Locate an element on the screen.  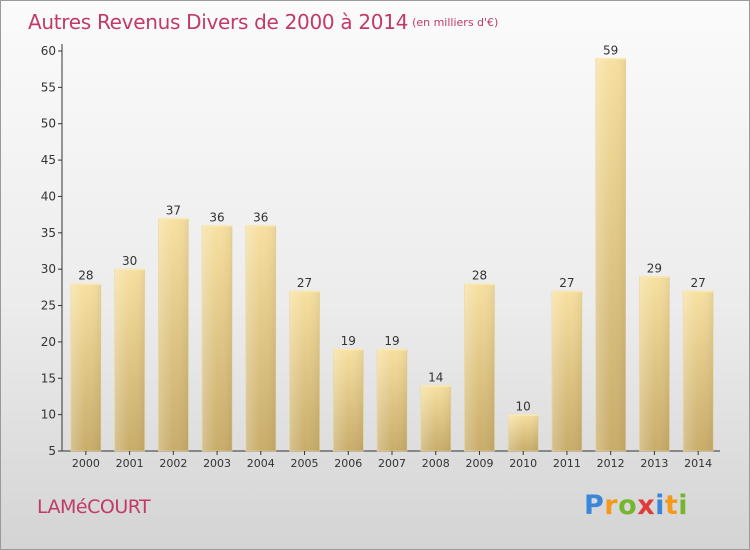
x-tick-label: 2002 is located at coordinates (173, 463).